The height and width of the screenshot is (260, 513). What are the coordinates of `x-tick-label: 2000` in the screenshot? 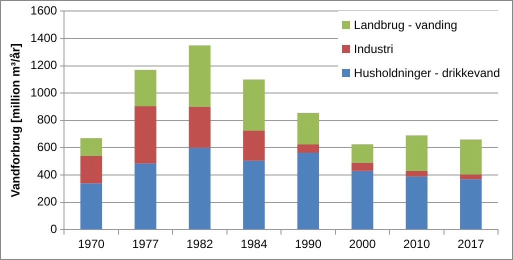 It's located at (362, 244).